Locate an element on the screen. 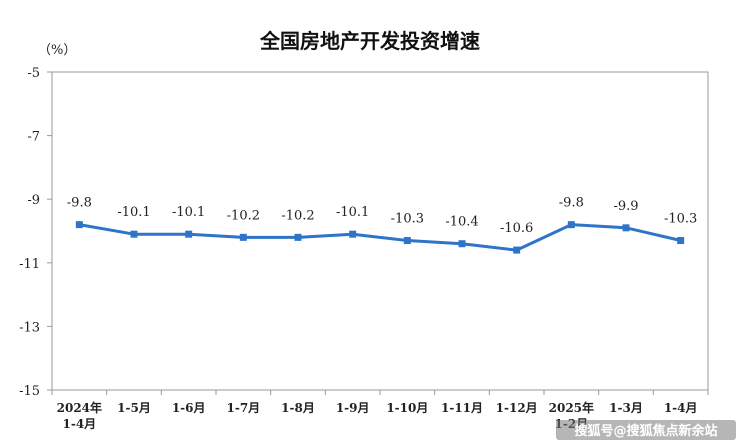 The width and height of the screenshot is (740, 443). y-tick-label: -9 is located at coordinates (33, 200).